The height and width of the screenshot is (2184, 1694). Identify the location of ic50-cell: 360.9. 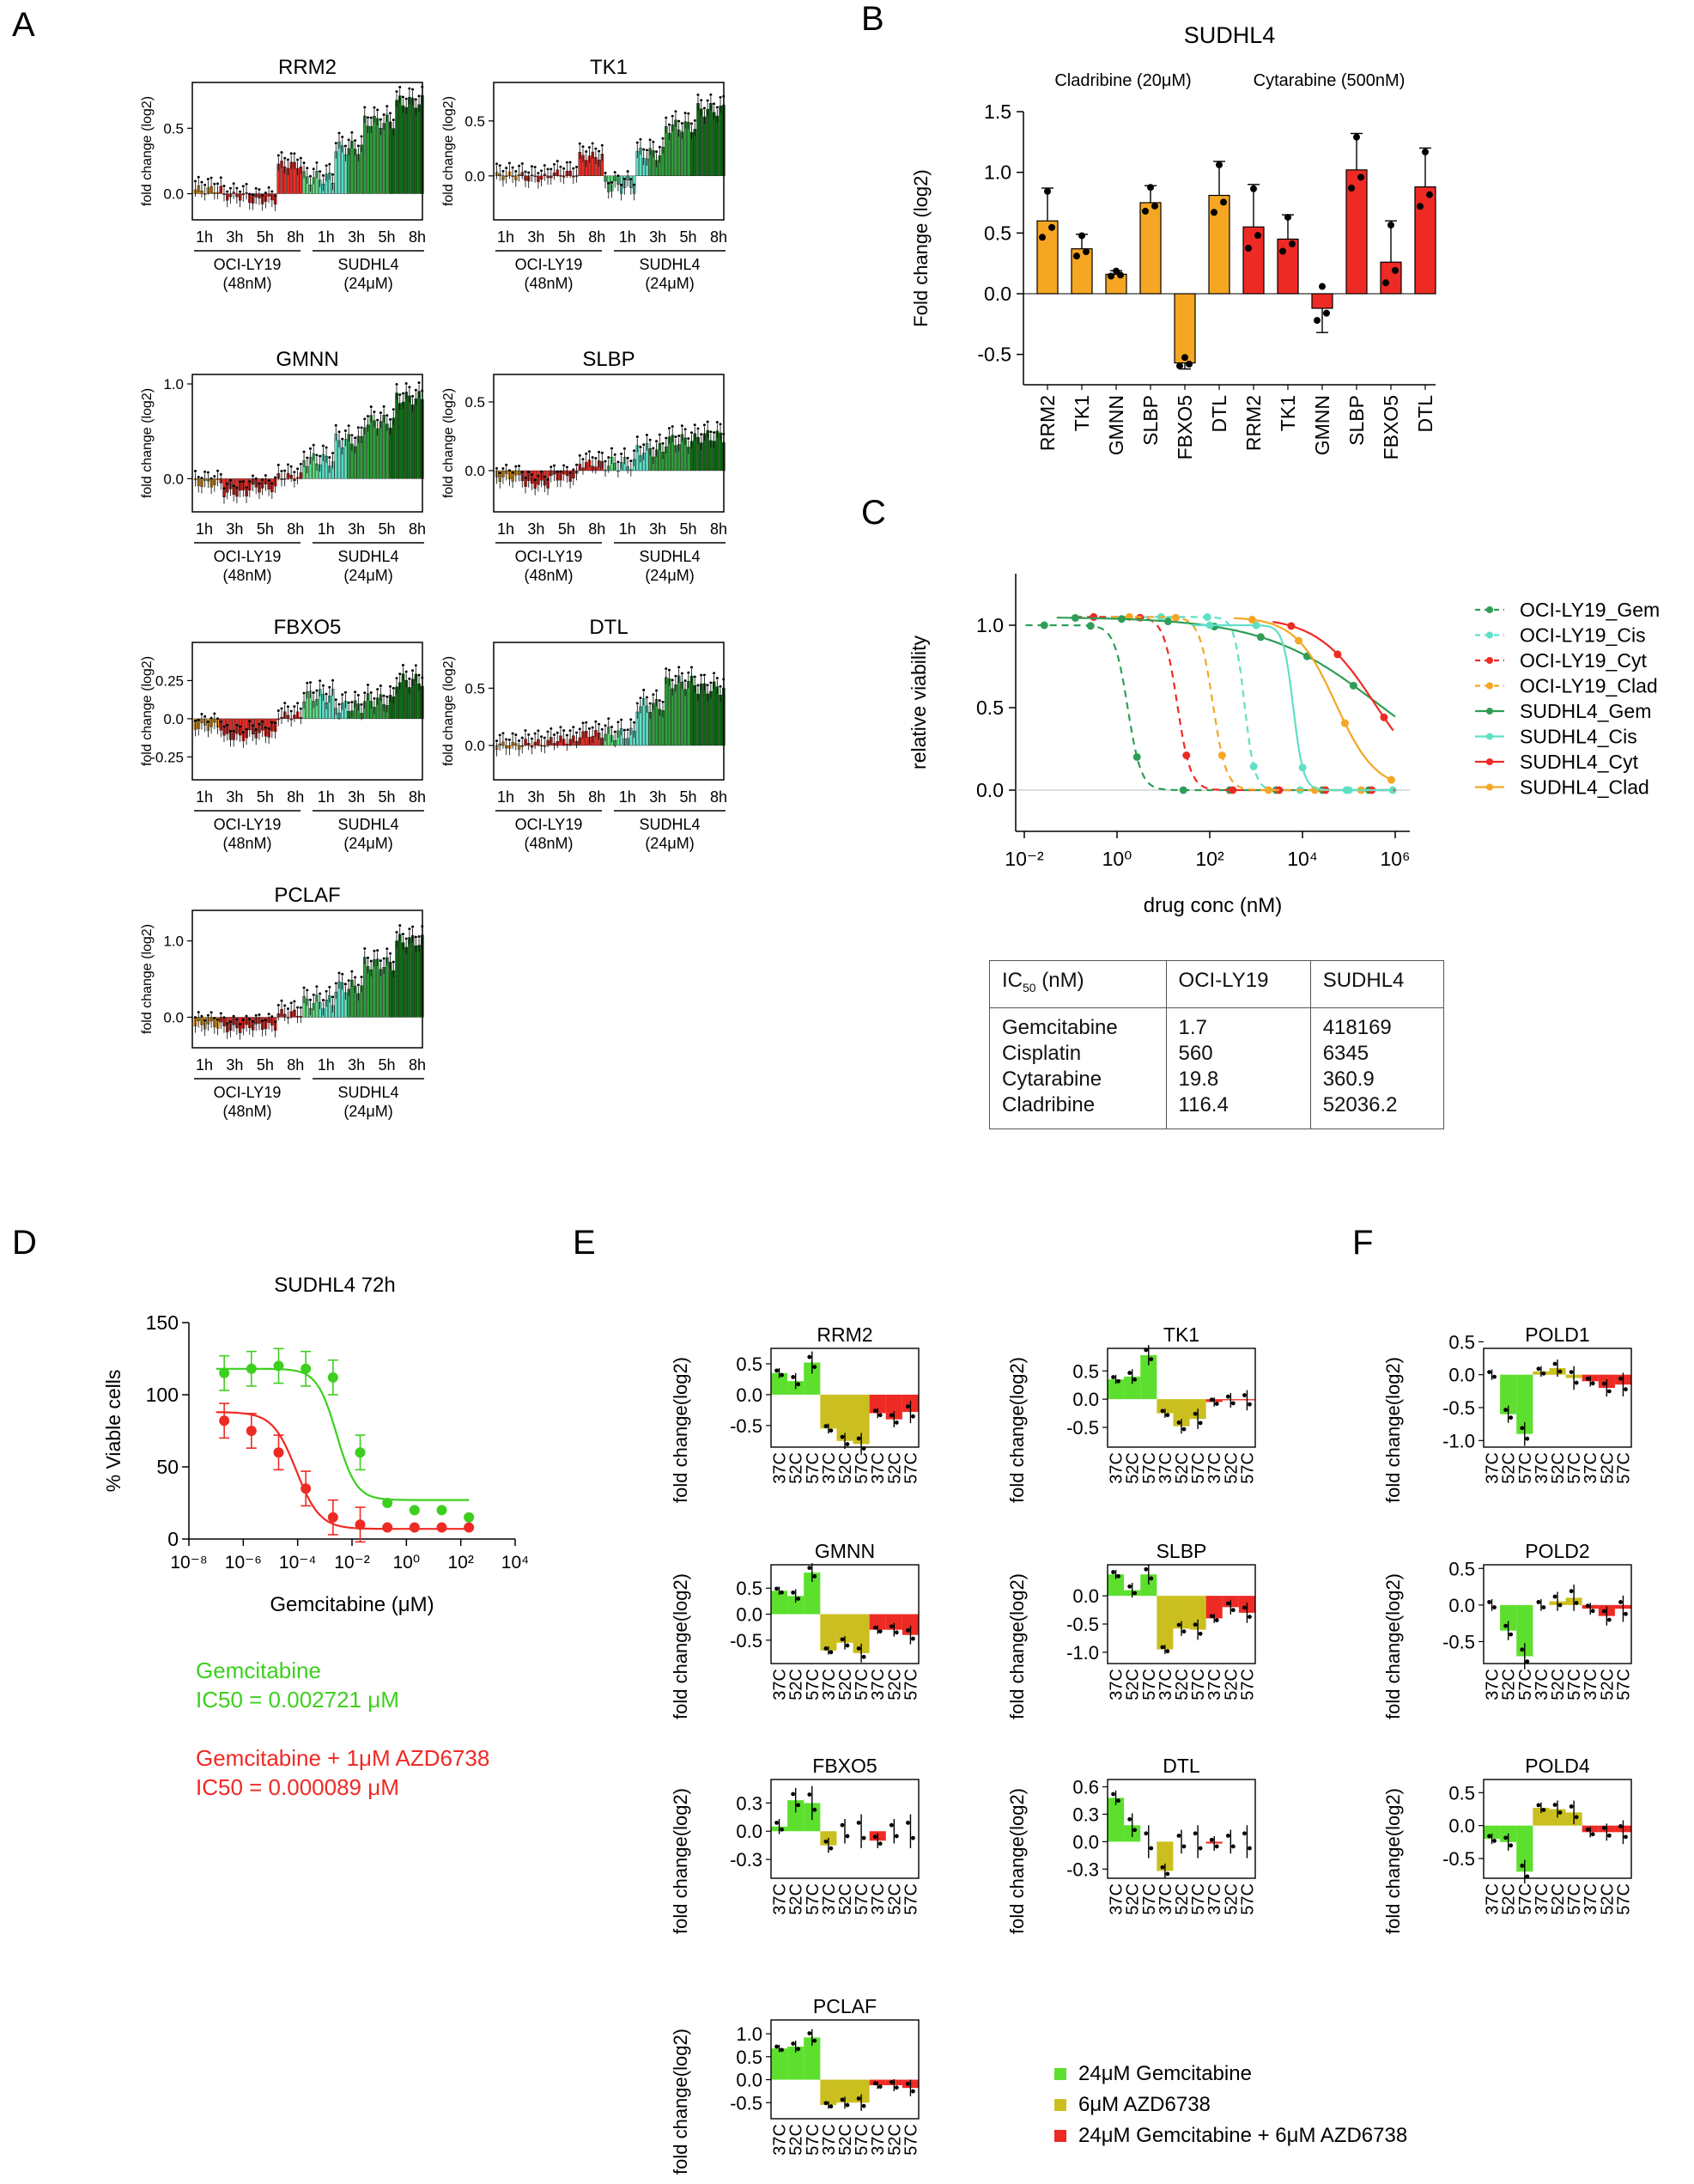
(1377, 1079).